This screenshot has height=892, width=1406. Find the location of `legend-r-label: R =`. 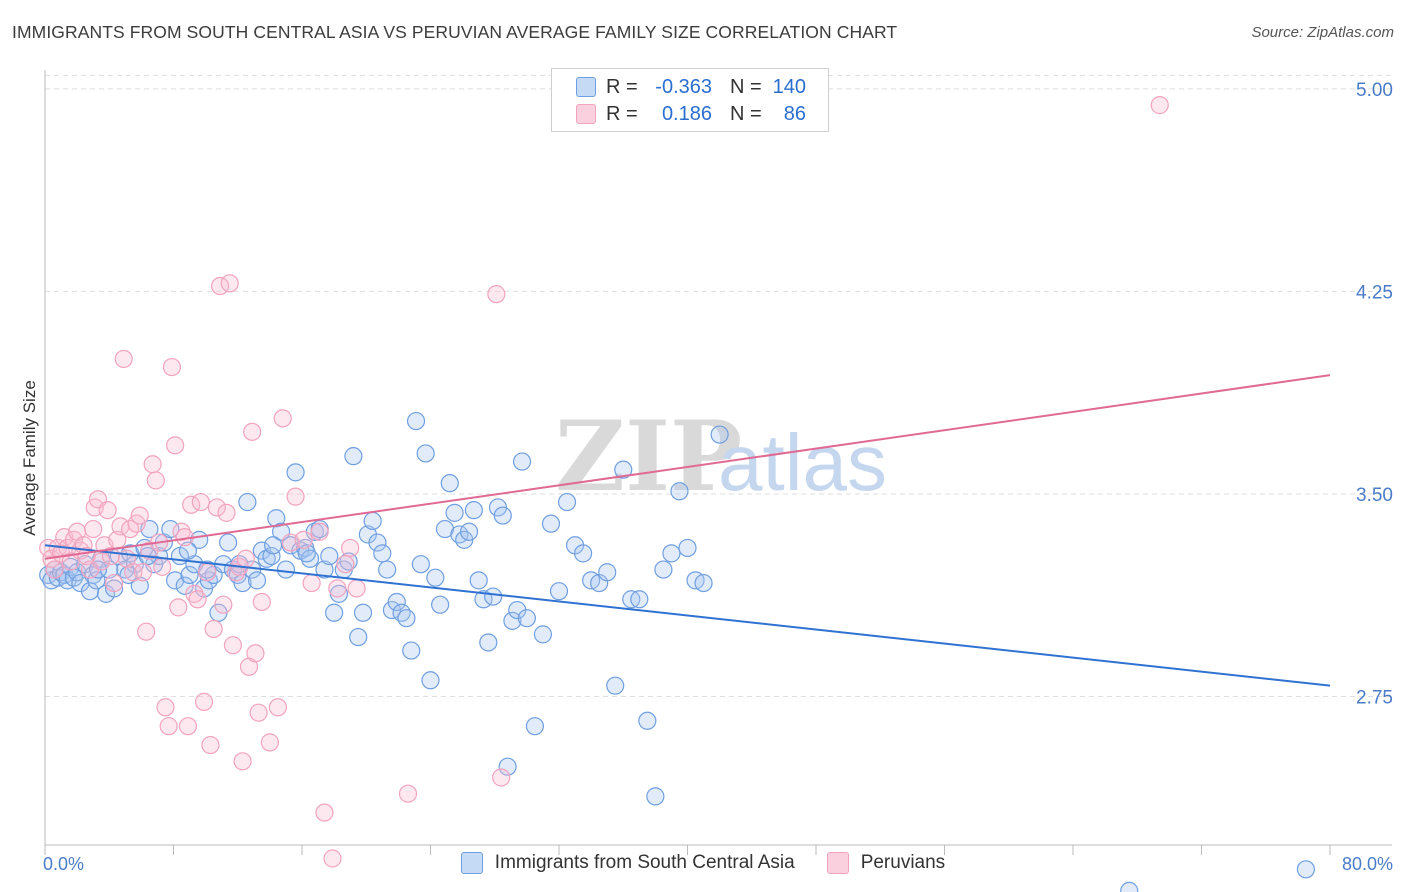

legend-r-label: R = is located at coordinates (622, 86).